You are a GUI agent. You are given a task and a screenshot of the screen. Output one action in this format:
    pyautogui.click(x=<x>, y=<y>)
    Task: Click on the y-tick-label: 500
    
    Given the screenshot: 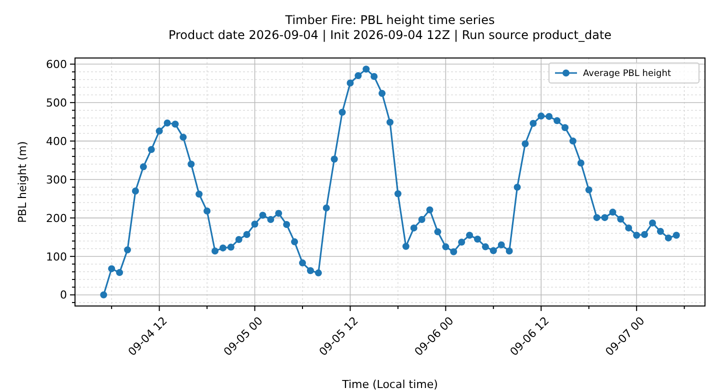 What is the action you would take?
    pyautogui.click(x=56, y=103)
    